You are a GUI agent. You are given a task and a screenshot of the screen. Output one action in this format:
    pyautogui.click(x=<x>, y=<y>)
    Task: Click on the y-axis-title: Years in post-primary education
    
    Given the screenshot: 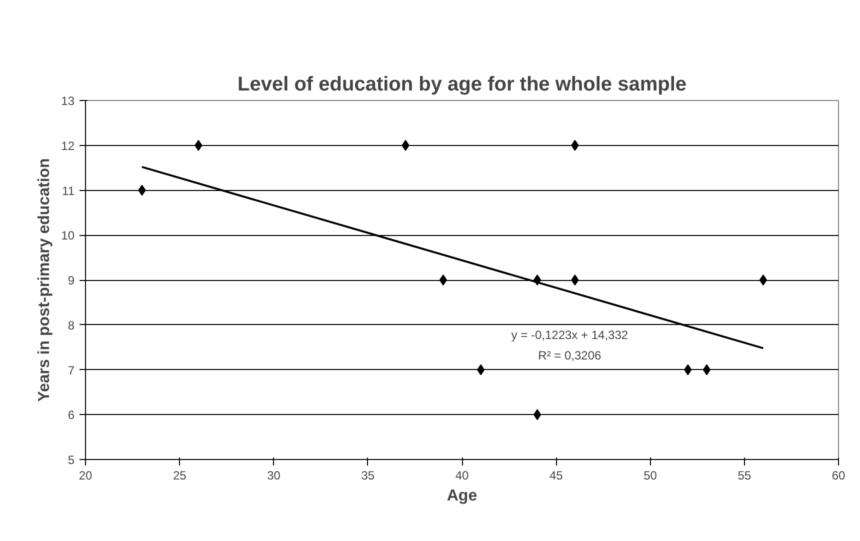 What is the action you would take?
    pyautogui.click(x=45, y=280)
    